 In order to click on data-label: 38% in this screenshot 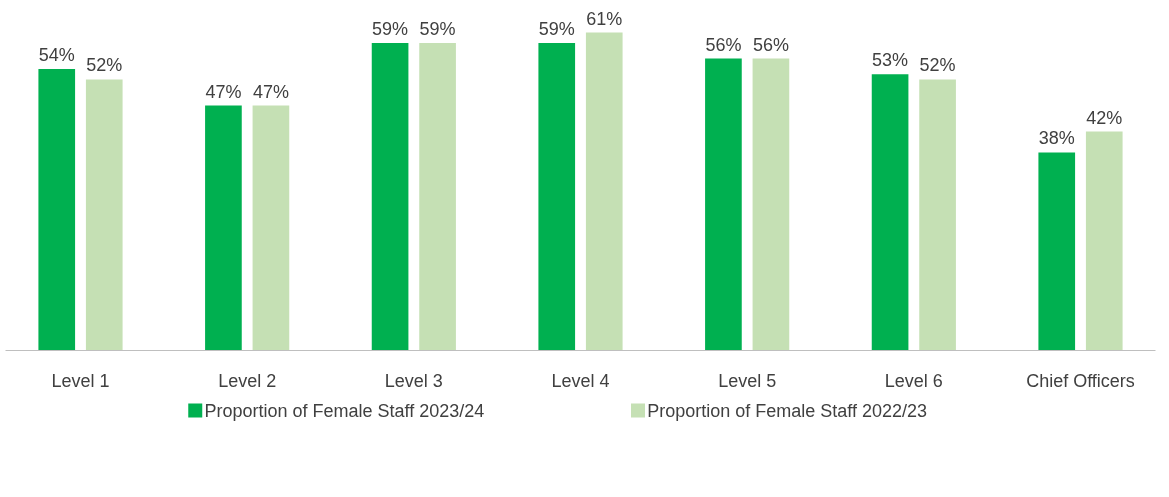, I will do `click(1056, 138)`.